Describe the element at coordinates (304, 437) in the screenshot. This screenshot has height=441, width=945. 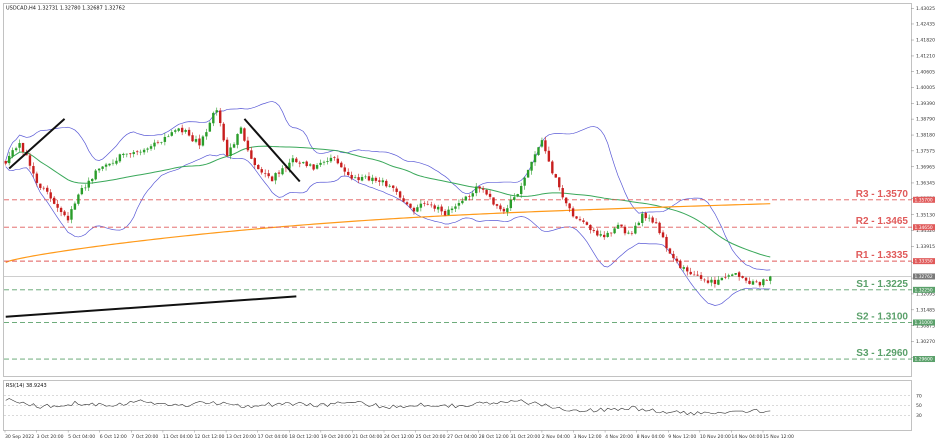
I see `x-tick-label: 18 Oct 12:00` at that location.